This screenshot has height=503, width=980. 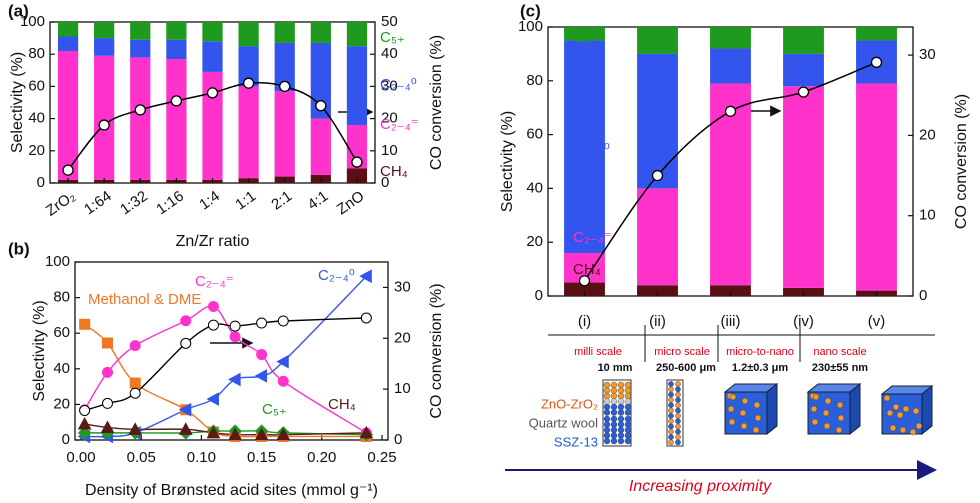 What do you see at coordinates (530, 10) in the screenshot?
I see `panel-label: (c)` at bounding box center [530, 10].